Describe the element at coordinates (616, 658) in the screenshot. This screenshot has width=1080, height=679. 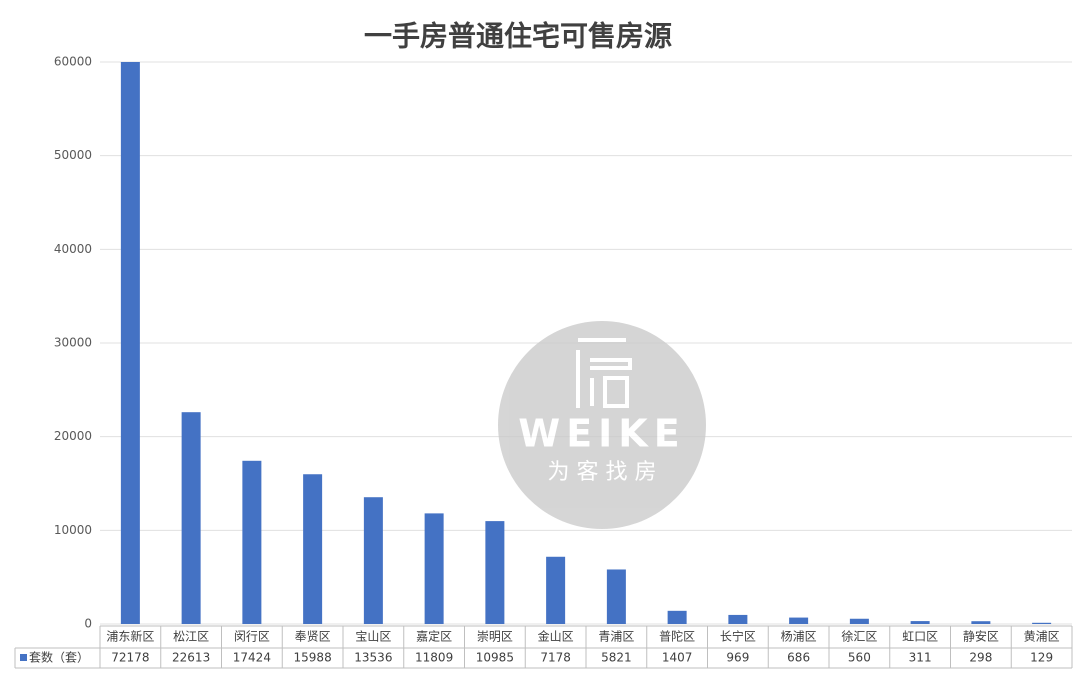
I see `table-value: 5821` at that location.